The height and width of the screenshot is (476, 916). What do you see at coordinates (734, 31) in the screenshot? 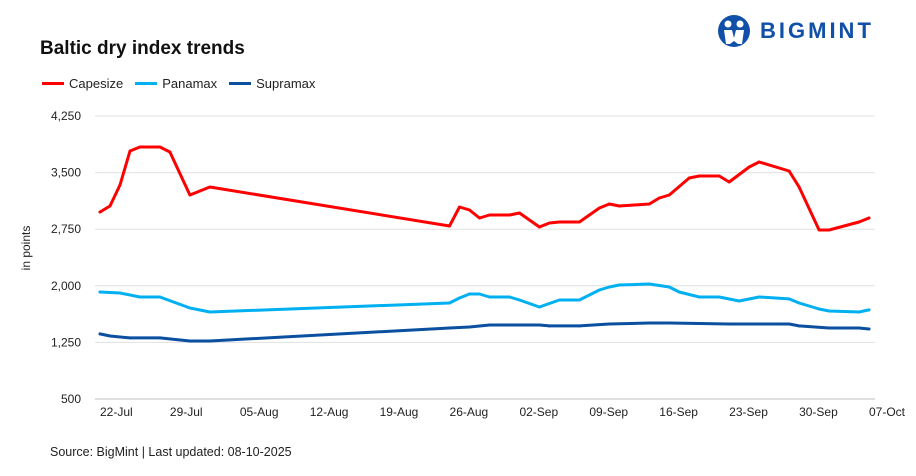
I see `bigmint-logo-icon` at bounding box center [734, 31].